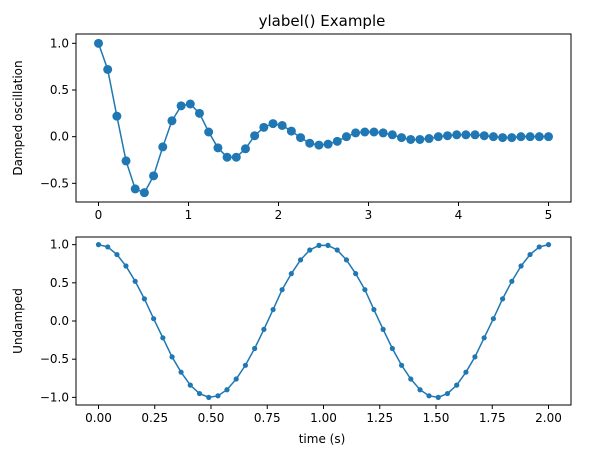 The height and width of the screenshot is (457, 615). I want to click on x-tick-label: 1.75, so click(492, 418).